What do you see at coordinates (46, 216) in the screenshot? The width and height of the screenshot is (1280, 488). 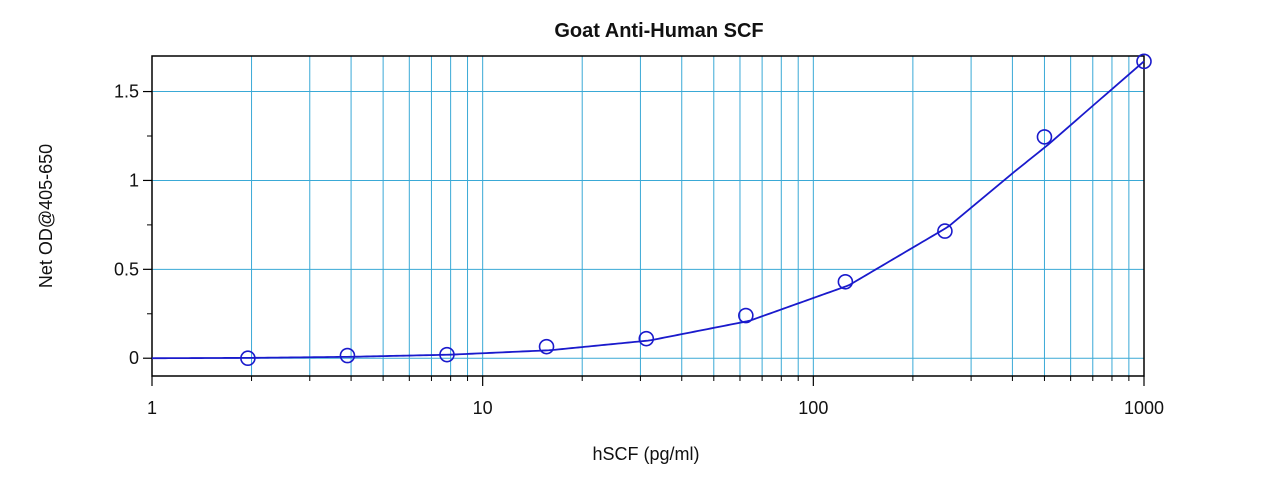 I see `y-axis-label: Net OD@405-650` at bounding box center [46, 216].